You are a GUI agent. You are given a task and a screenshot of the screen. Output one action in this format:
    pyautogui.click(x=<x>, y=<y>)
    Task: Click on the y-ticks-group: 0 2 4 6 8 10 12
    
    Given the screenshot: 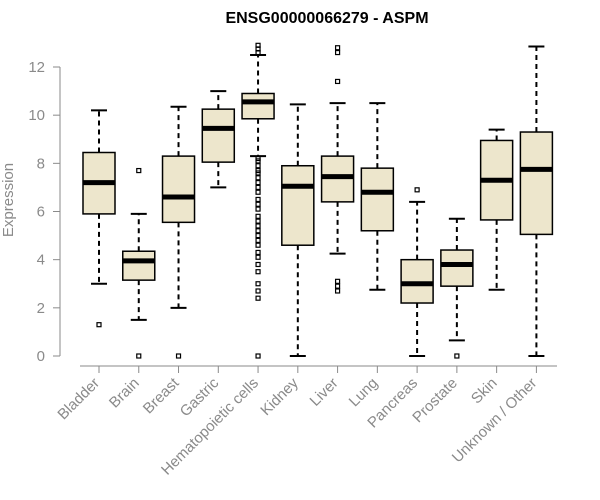 What is the action you would take?
    pyautogui.click(x=44, y=212)
    